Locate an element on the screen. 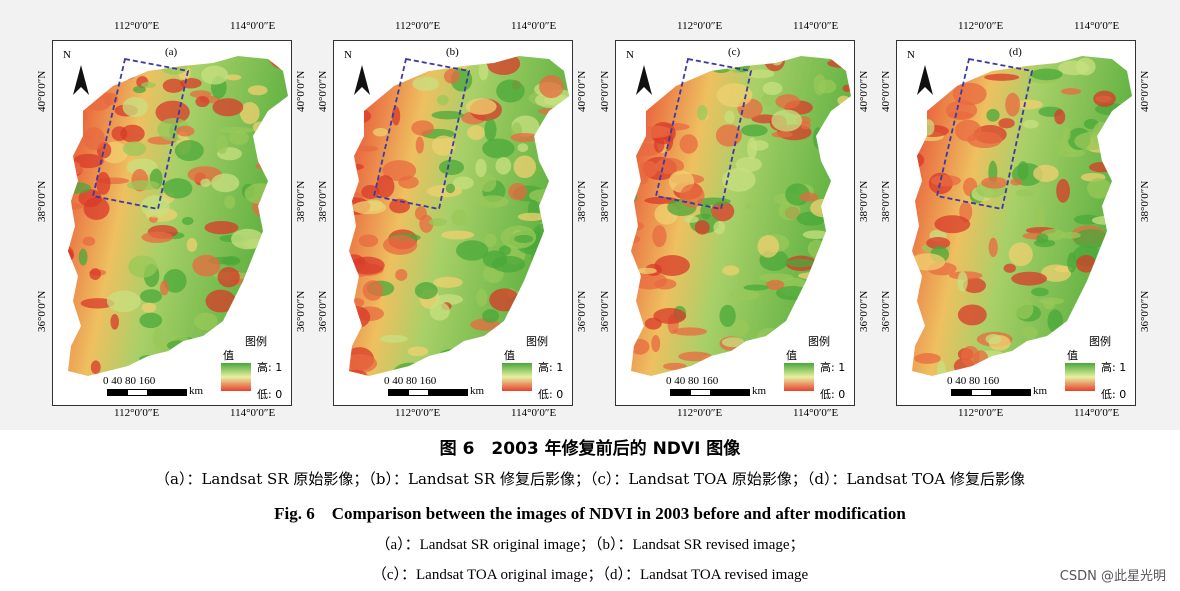 This screenshot has width=1180, height=591. panel-label: (b) is located at coordinates (452, 52).